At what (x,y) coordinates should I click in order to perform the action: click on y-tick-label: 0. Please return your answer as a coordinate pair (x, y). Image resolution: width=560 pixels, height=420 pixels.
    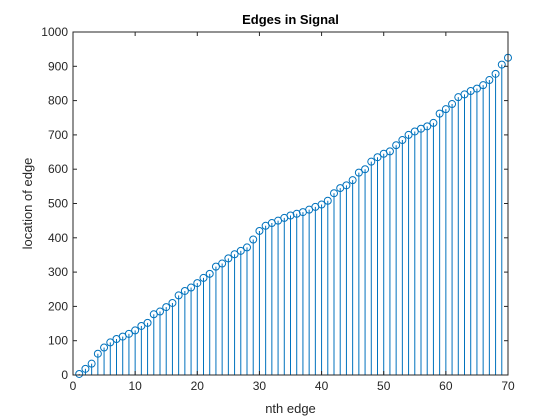
    Looking at the image, I should click on (64, 375).